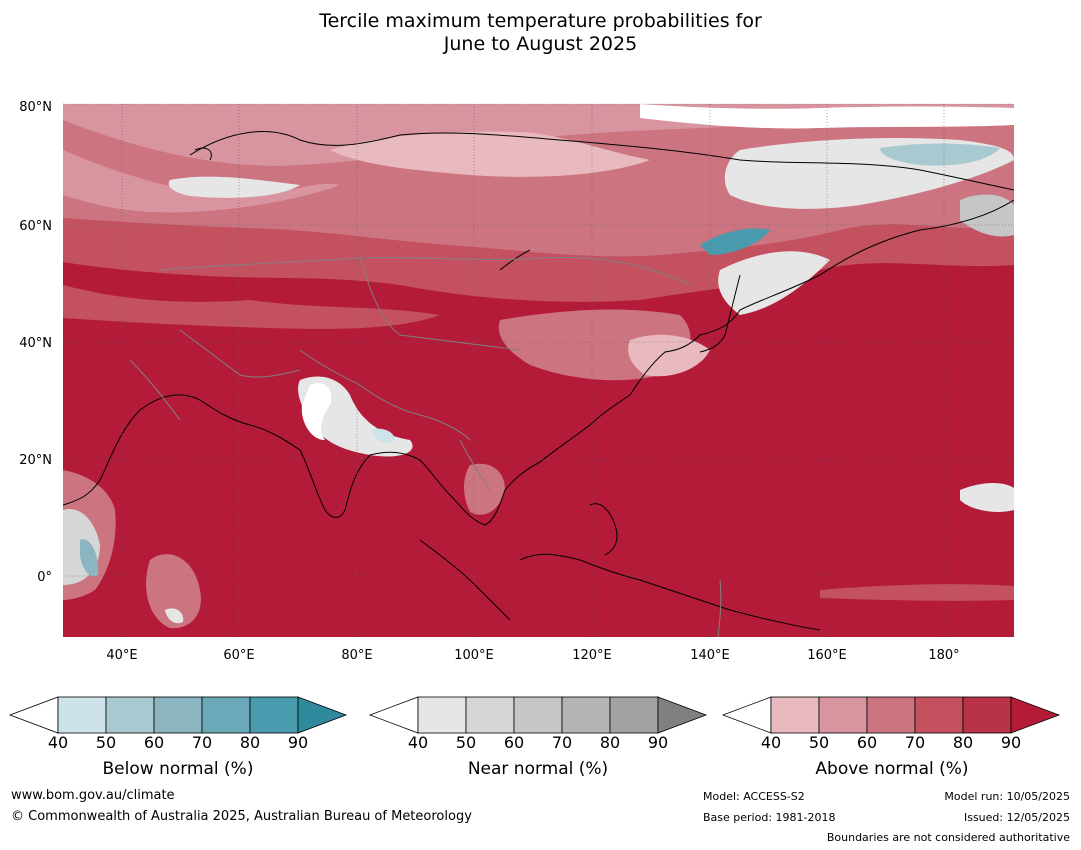  Describe the element at coordinates (35, 107) in the screenshot. I see `lat-label: 80°N` at that location.